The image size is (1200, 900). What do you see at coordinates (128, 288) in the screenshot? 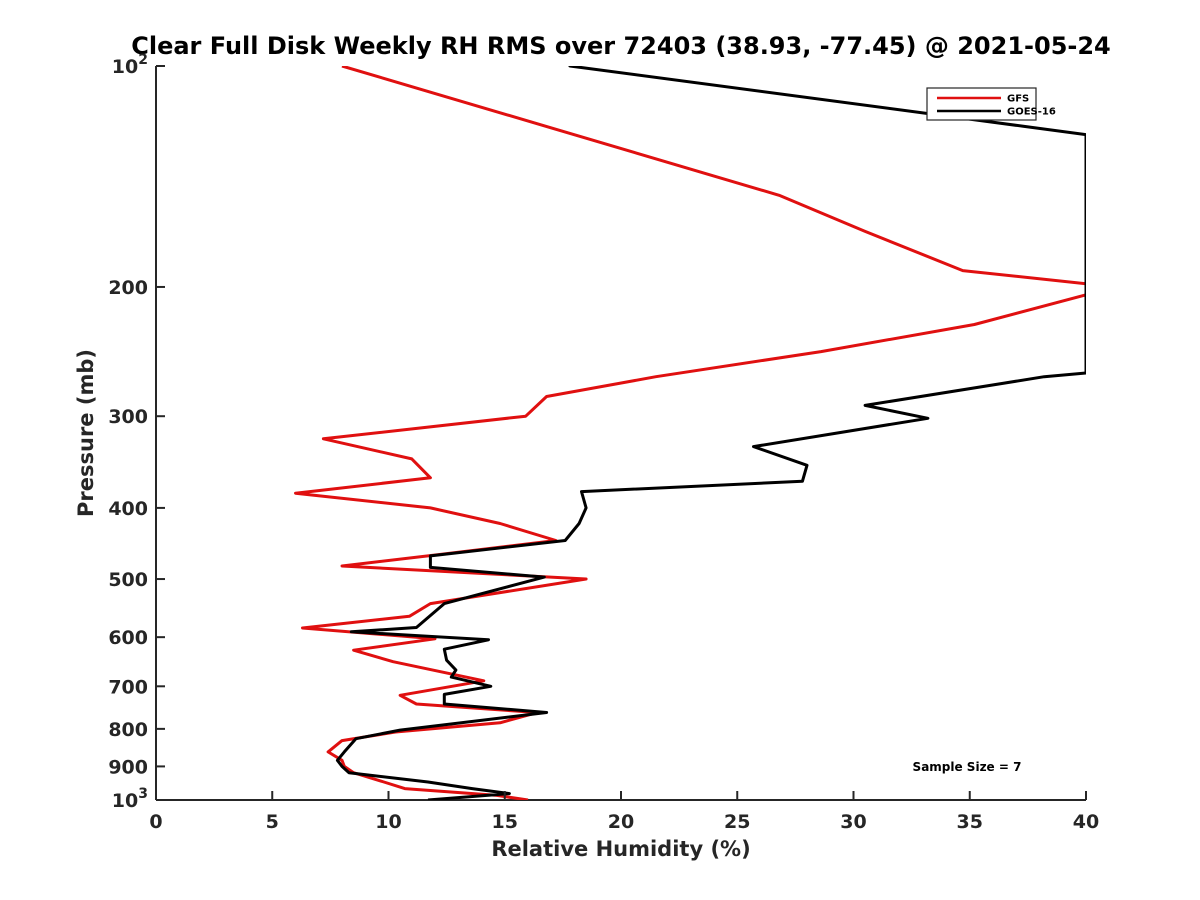
I see `y-tick-label: 200` at bounding box center [128, 288].